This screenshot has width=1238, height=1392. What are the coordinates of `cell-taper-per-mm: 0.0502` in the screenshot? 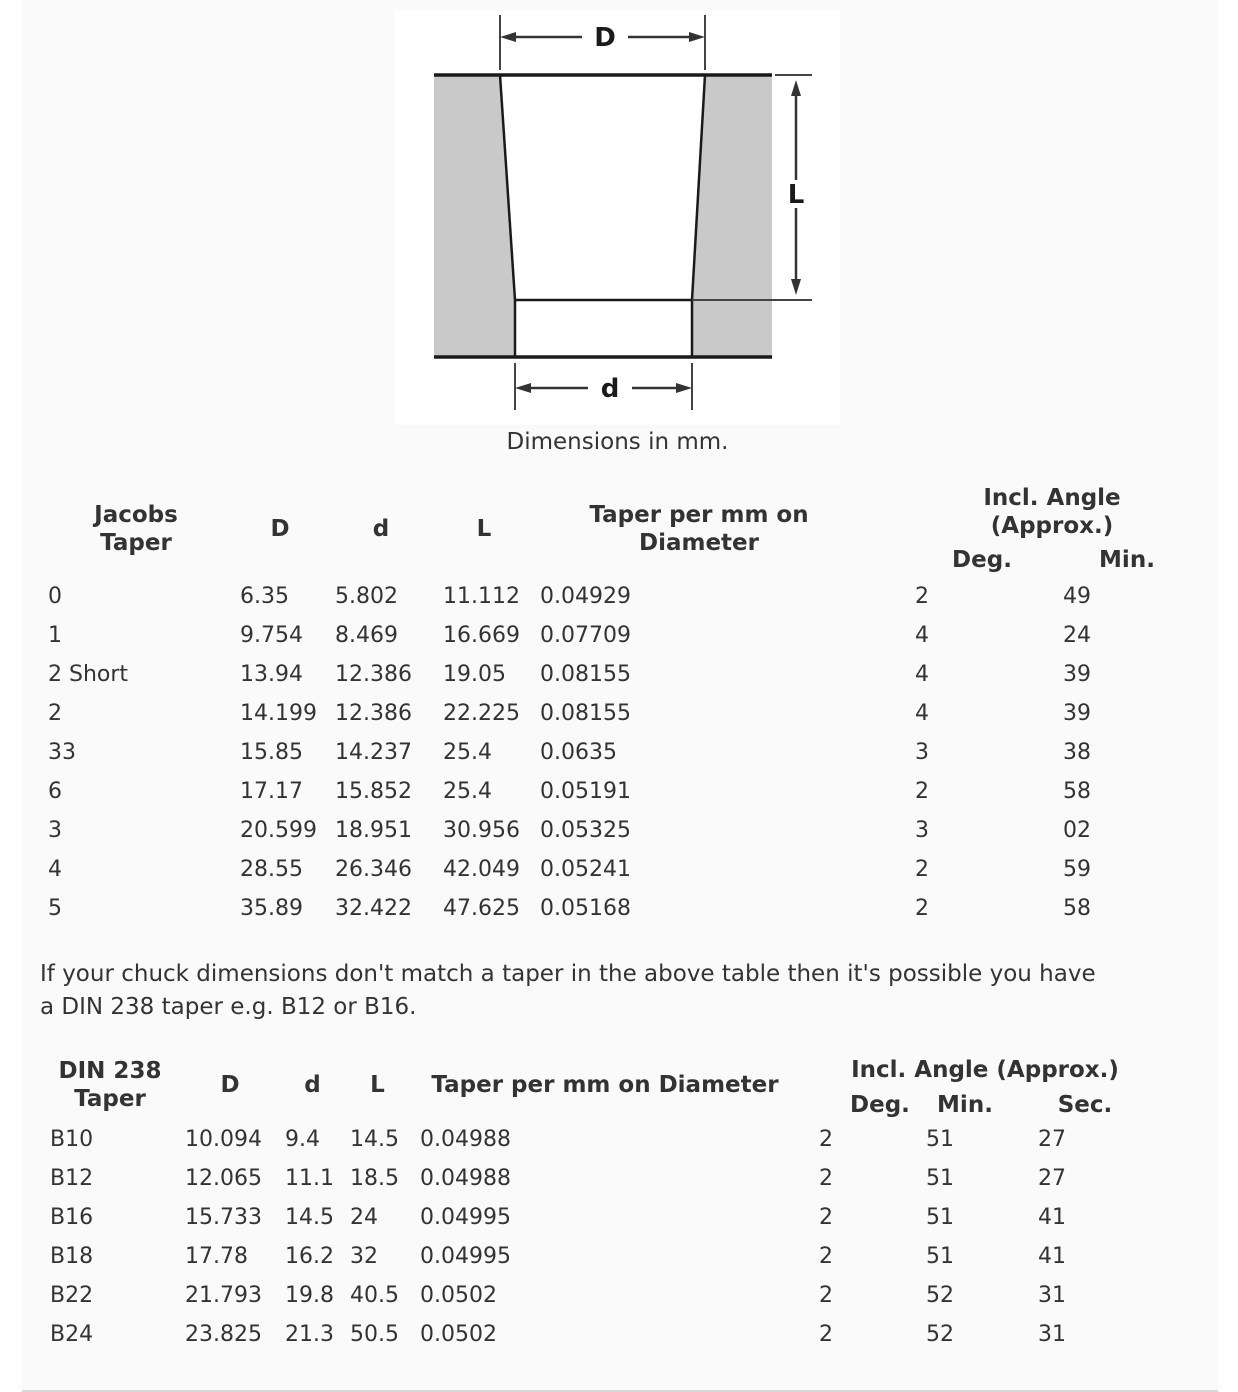 It's located at (458, 1295).